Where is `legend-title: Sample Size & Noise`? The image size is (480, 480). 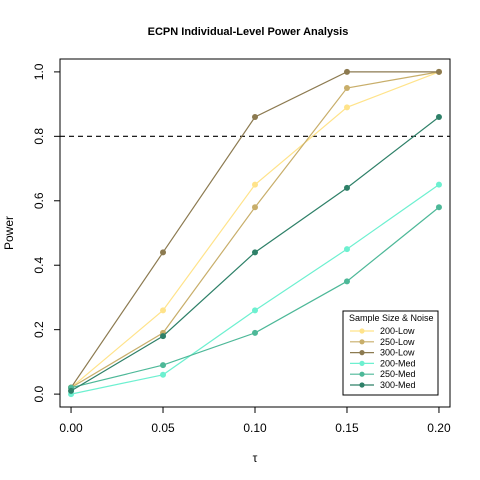
legend-title: Sample Size & Noise is located at coordinates (391, 318).